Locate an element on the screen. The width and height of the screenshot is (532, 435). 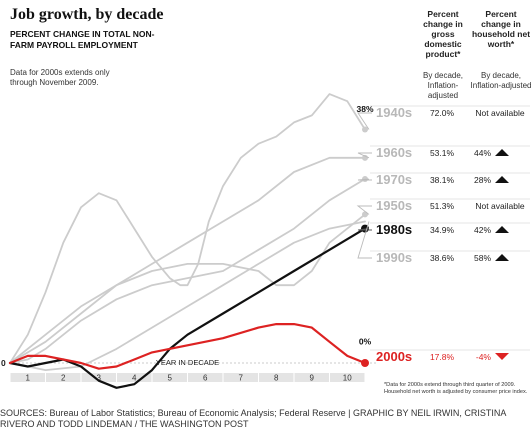
decade-label-1980s: 1980s is located at coordinates (394, 229).